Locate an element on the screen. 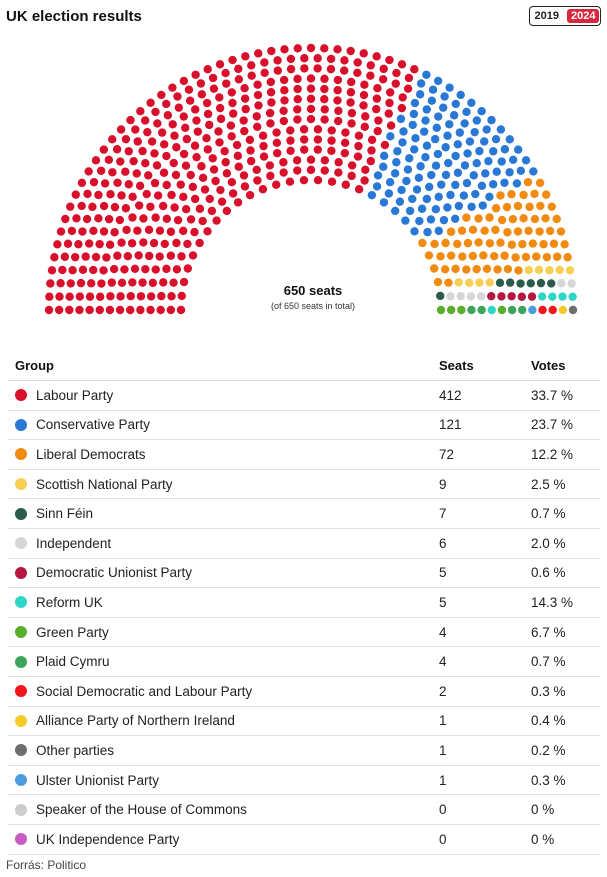 This screenshot has width=607, height=877. table-row: Independent 6 2.0 % is located at coordinates (304, 543).